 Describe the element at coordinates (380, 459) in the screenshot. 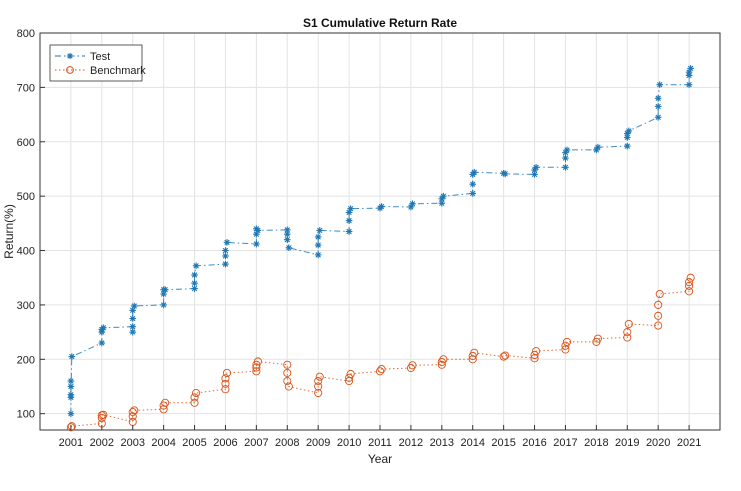

I see `x-axis-label: Year` at that location.